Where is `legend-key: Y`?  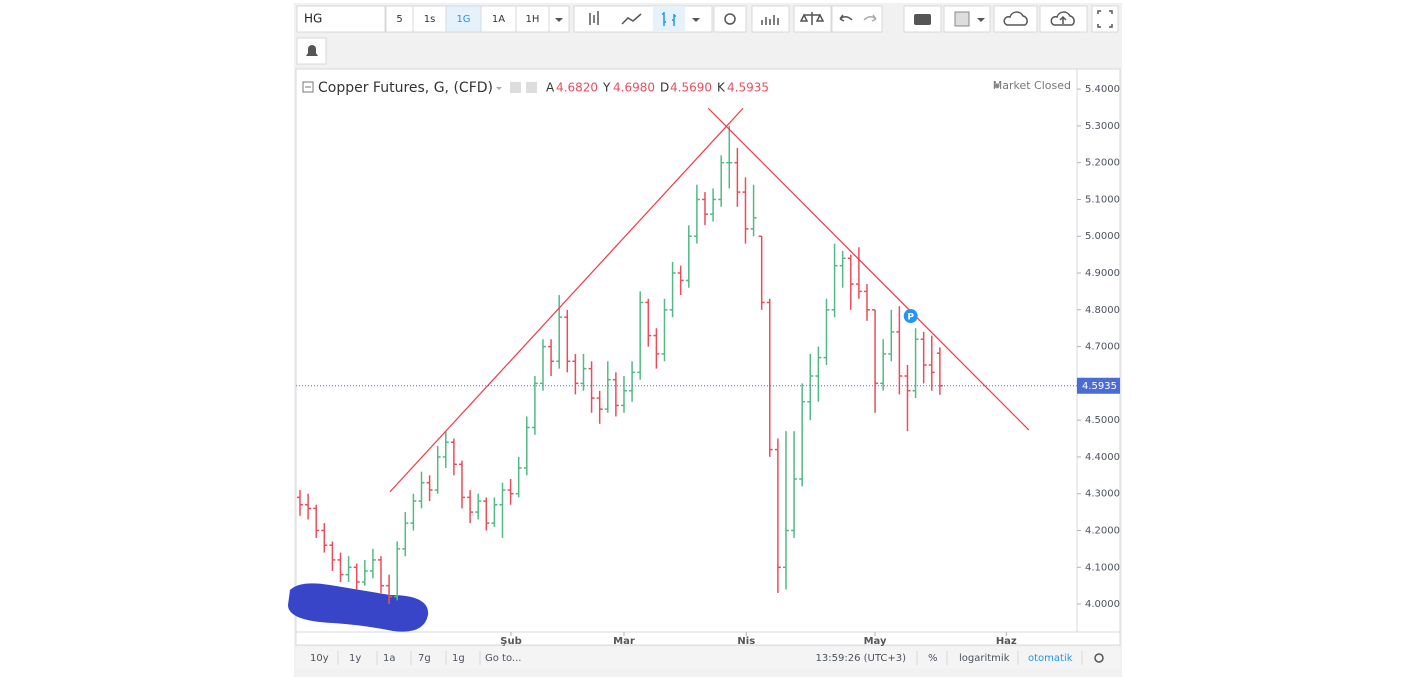
legend-key: Y is located at coordinates (606, 88).